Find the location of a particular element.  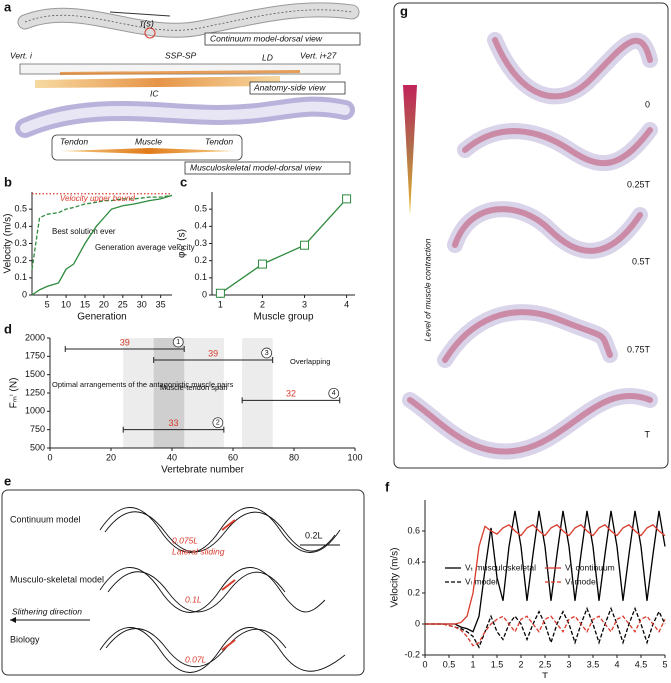

band is located at coordinates (169, 393).